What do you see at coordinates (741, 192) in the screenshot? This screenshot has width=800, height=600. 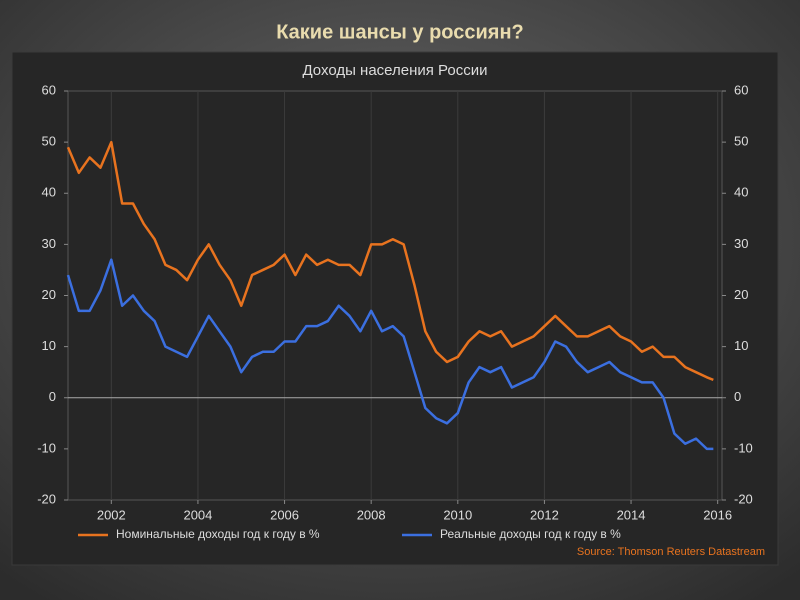 I see `y2-tick-label: 40` at bounding box center [741, 192].